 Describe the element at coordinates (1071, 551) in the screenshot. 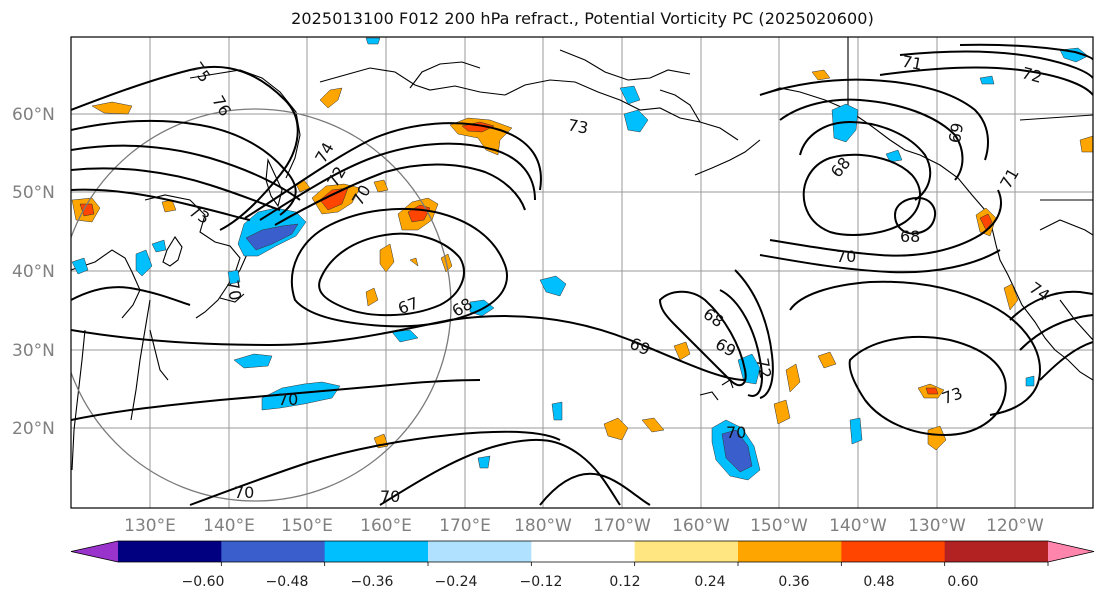

I see `colorbar-extend-max` at that location.